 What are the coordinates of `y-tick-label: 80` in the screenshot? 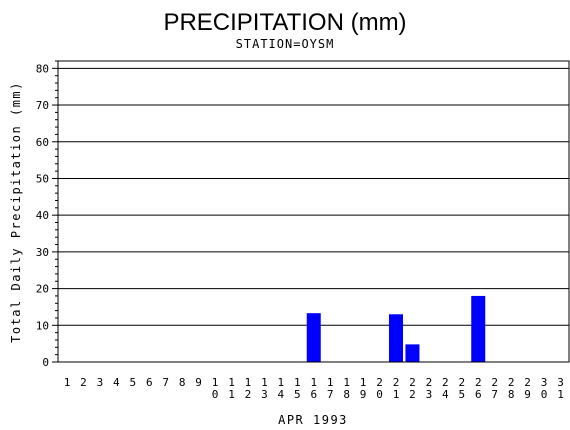 It's located at (42, 68).